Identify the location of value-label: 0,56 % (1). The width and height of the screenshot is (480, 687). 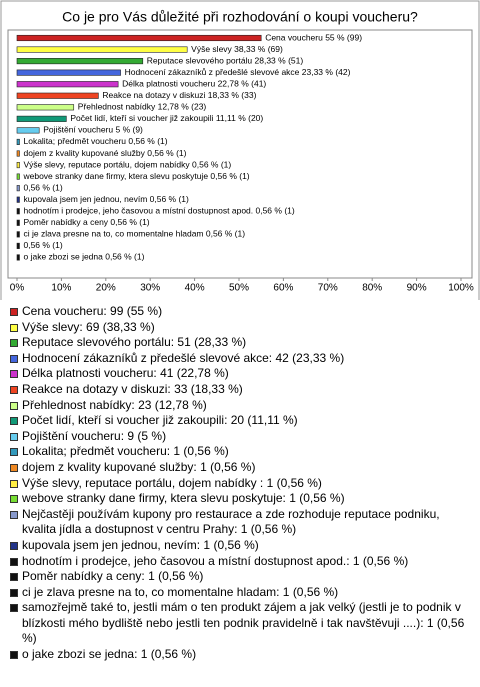
(42, 245).